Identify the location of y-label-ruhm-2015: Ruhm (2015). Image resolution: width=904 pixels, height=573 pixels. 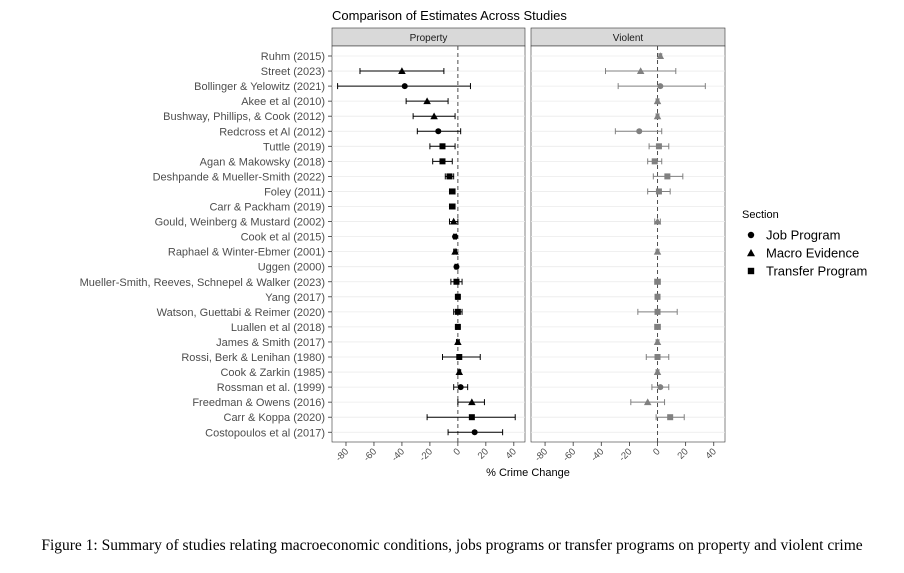
(293, 57).